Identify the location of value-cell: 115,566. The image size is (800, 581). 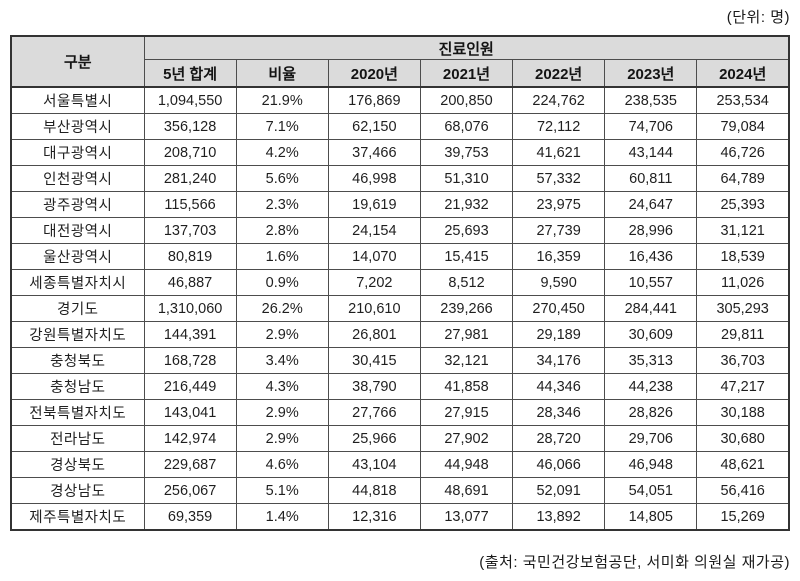
(190, 204).